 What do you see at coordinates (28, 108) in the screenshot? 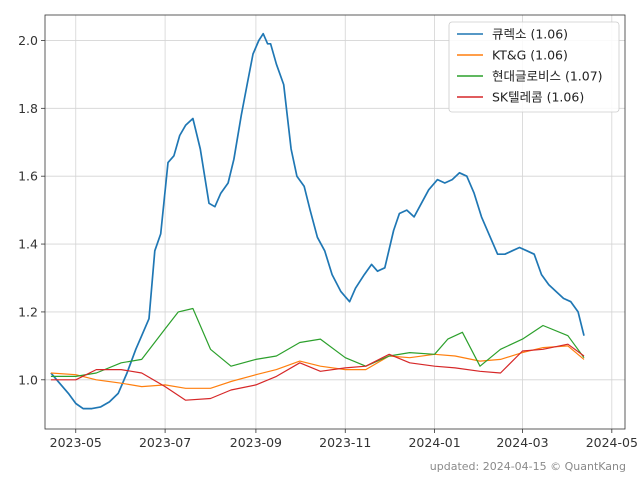
I see `y-tick-label: 1.8` at bounding box center [28, 108].